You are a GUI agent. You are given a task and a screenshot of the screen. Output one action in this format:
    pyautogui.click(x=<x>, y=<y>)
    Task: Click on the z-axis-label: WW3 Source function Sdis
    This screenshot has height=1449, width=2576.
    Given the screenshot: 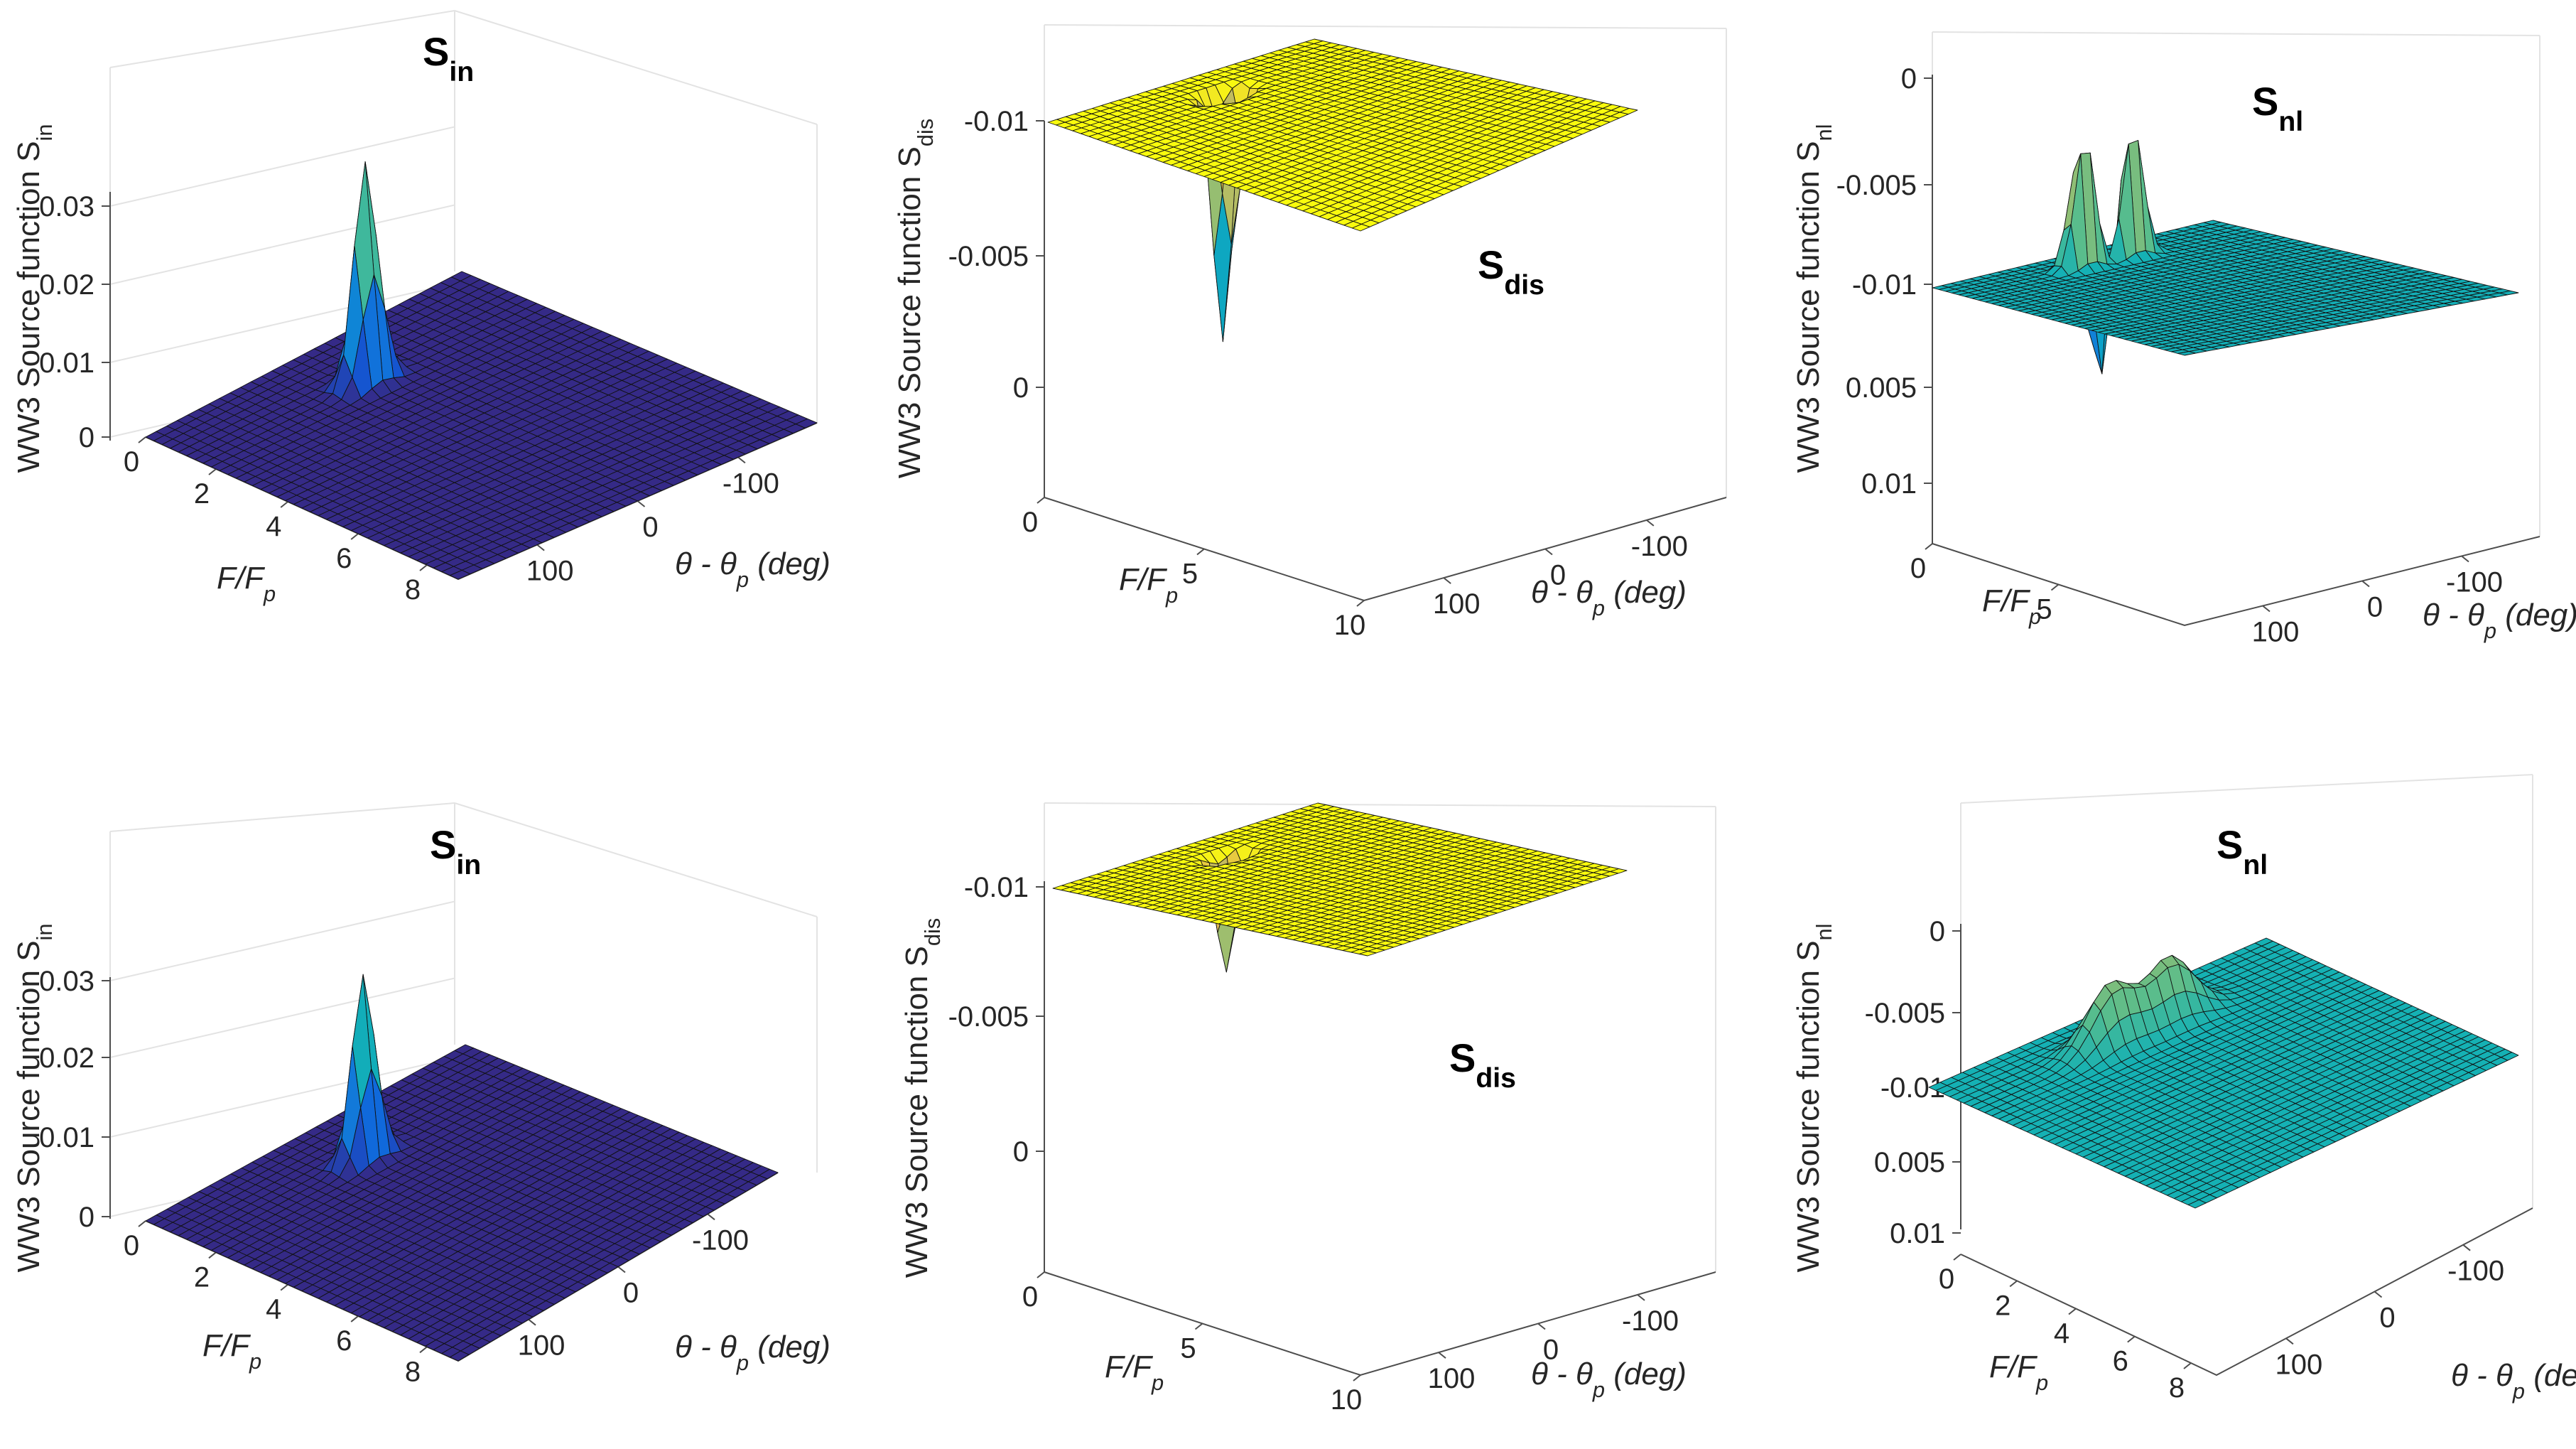 What is the action you would take?
    pyautogui.click(x=915, y=298)
    